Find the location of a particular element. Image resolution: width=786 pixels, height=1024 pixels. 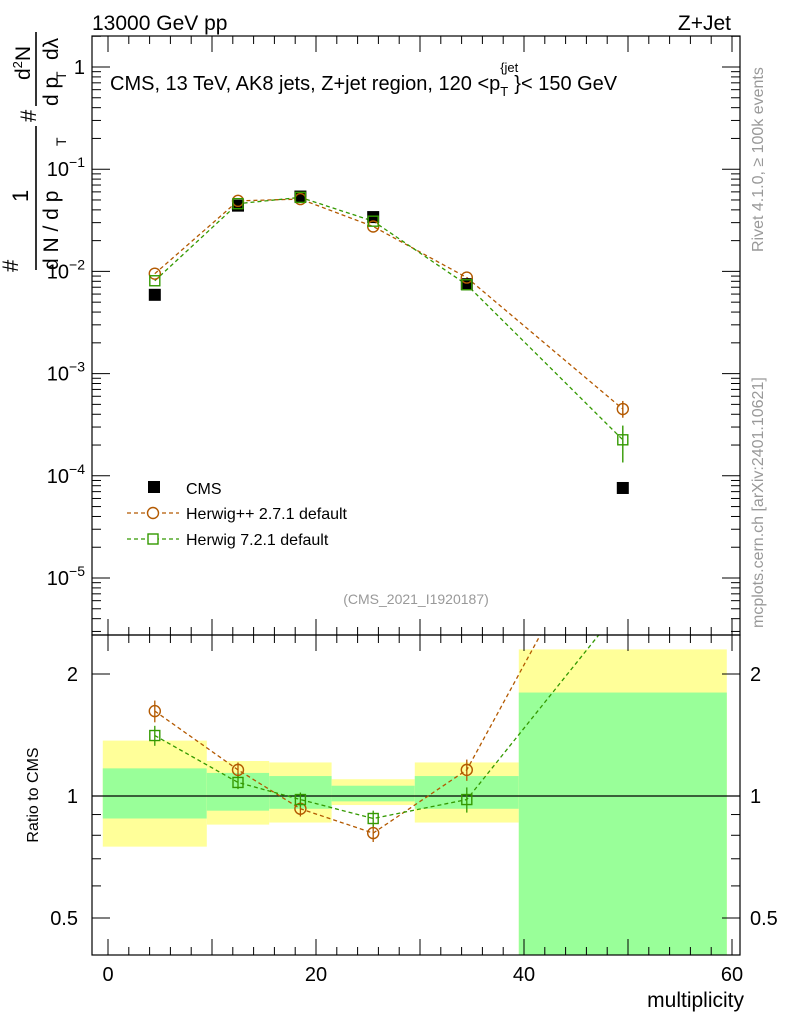

y-tick-label: 10⁻¹ is located at coordinates (66, 167).